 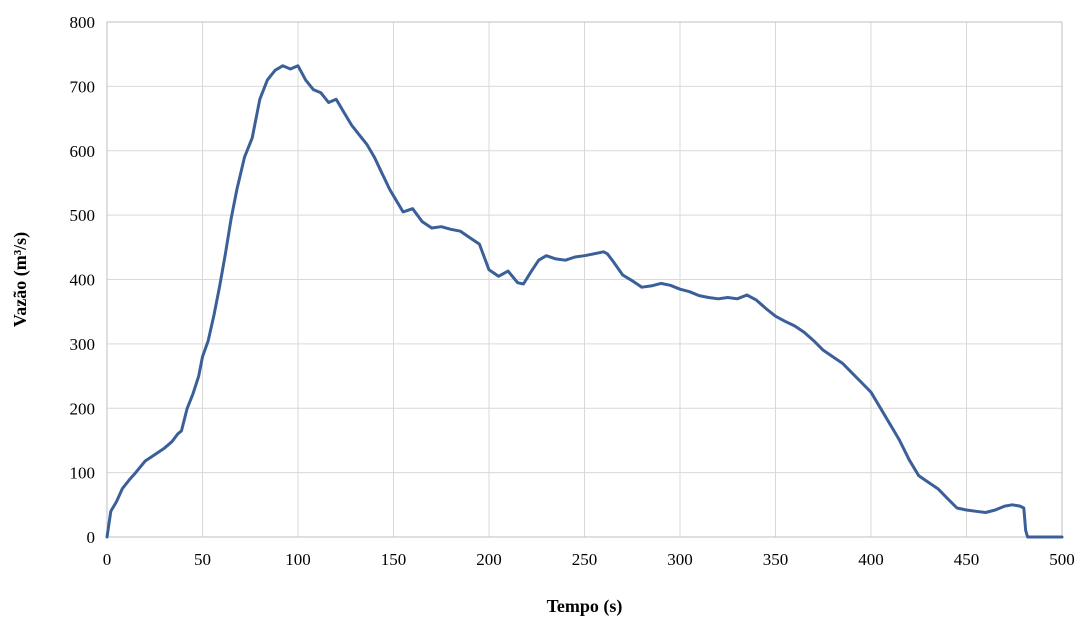 What do you see at coordinates (298, 559) in the screenshot?
I see `x-tick-label: 100` at bounding box center [298, 559].